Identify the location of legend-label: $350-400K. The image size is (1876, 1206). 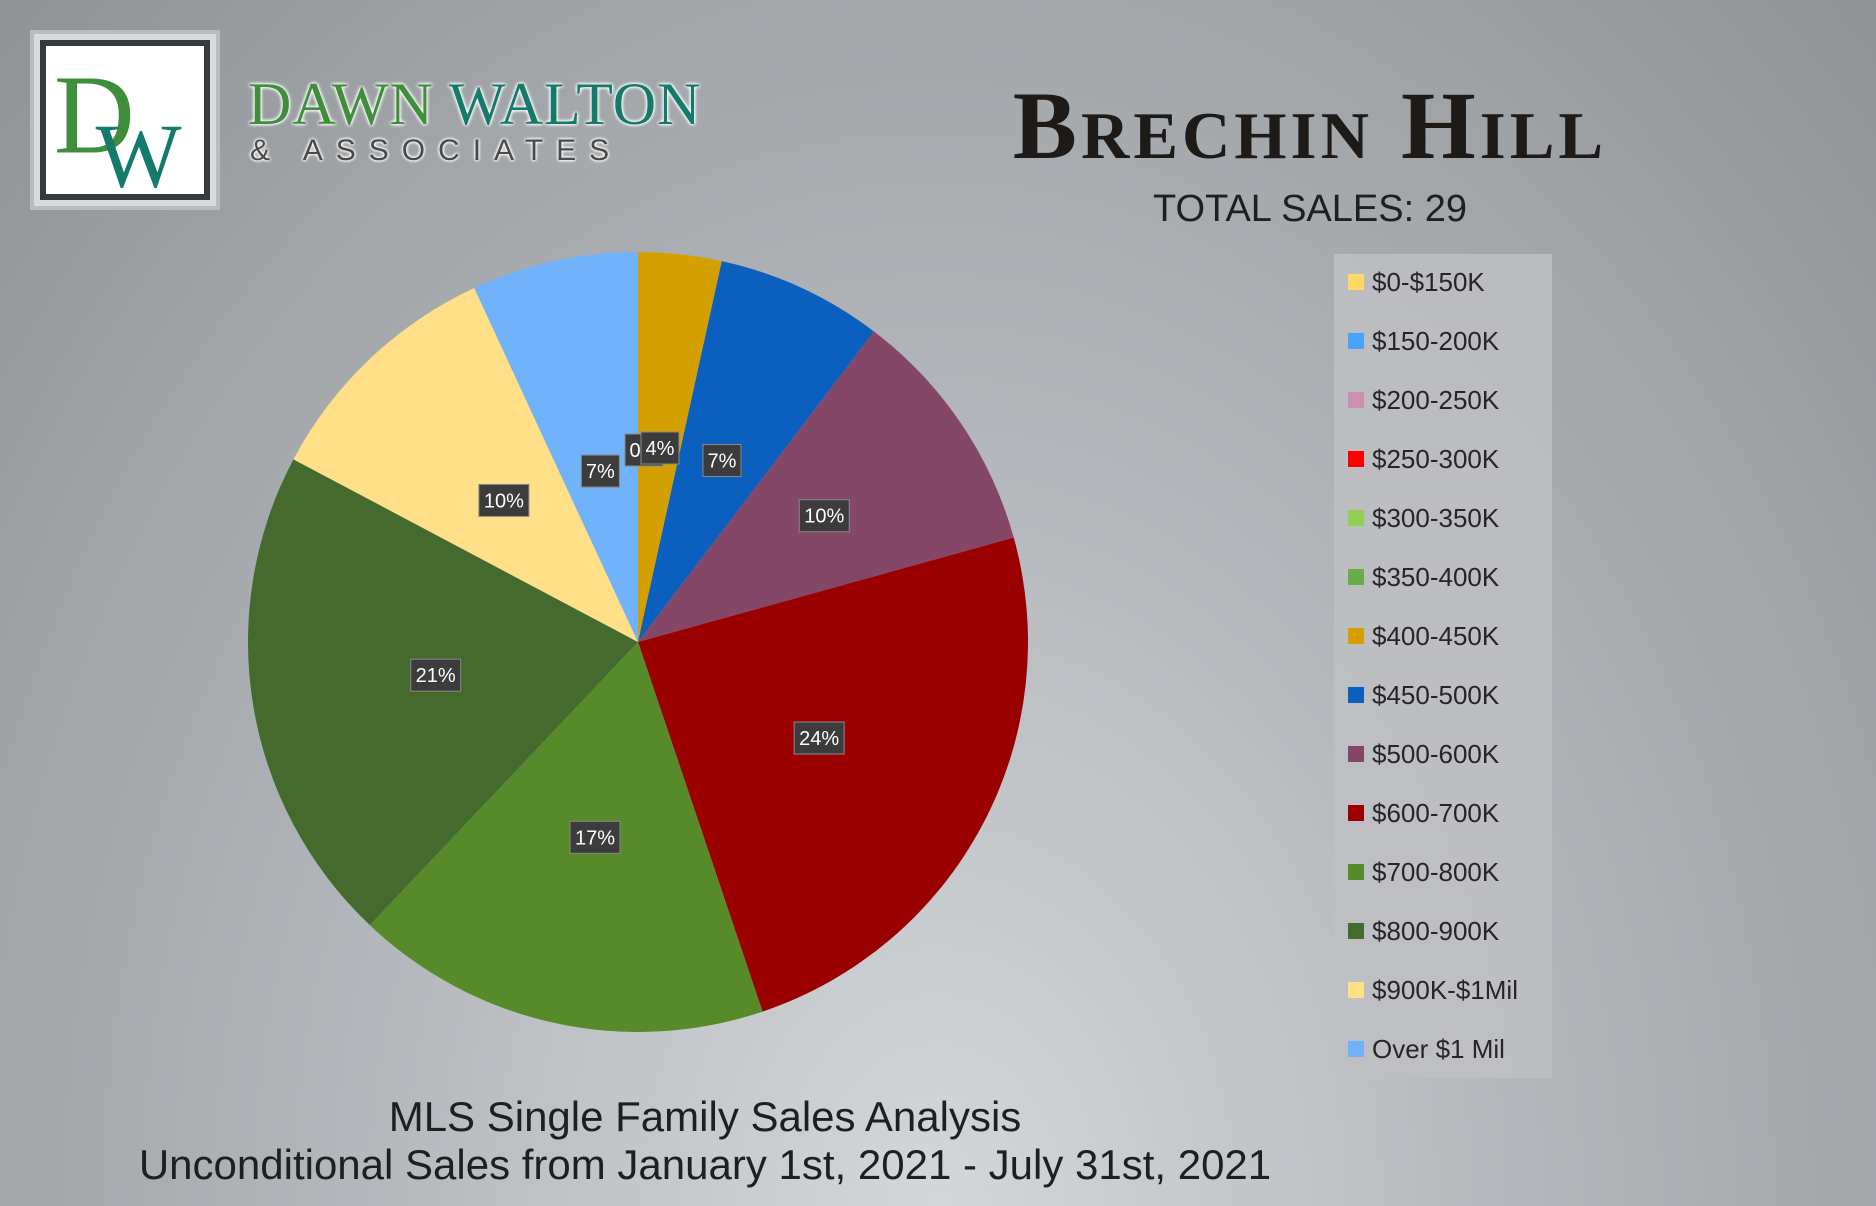
(1436, 576).